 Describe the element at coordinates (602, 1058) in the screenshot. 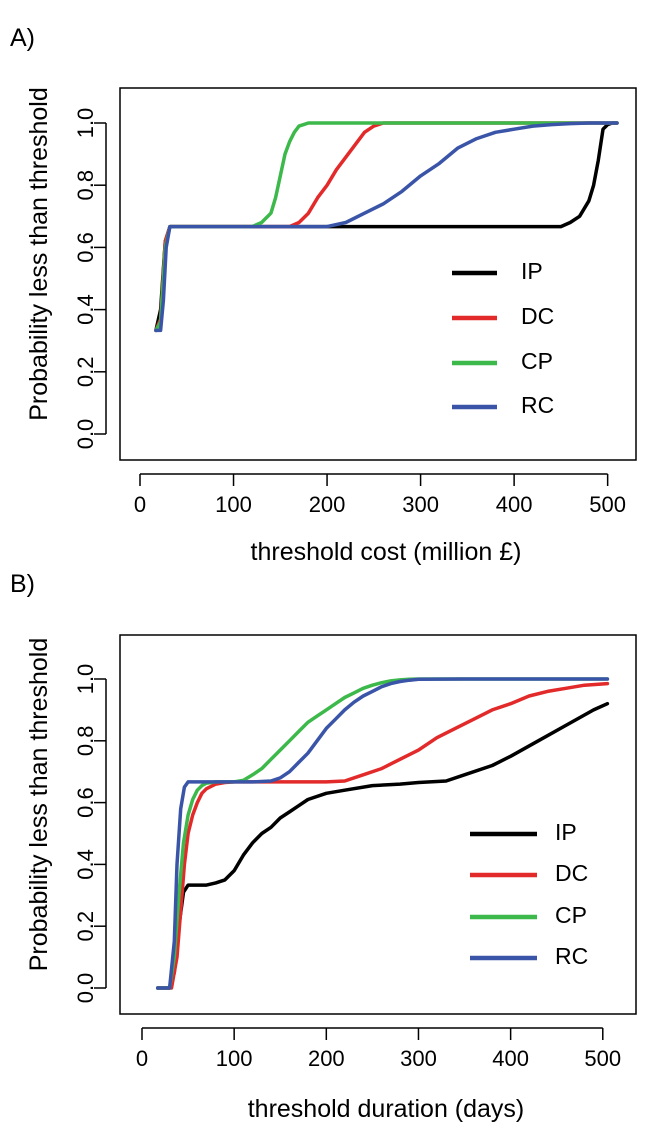

I see `panel-b-x-tick-label: 500` at that location.